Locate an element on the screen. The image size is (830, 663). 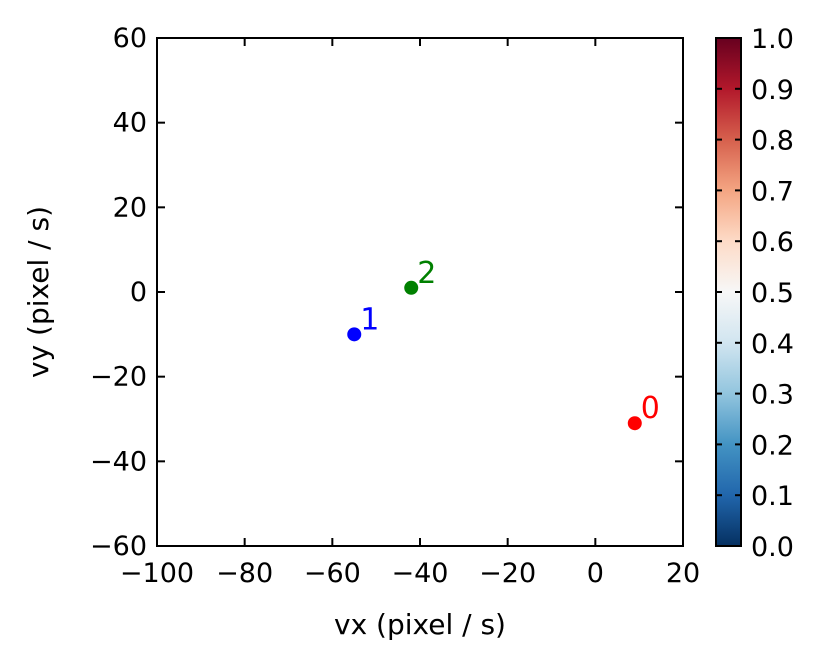
colorbar-tick-label: 0.9 is located at coordinates (772, 90).